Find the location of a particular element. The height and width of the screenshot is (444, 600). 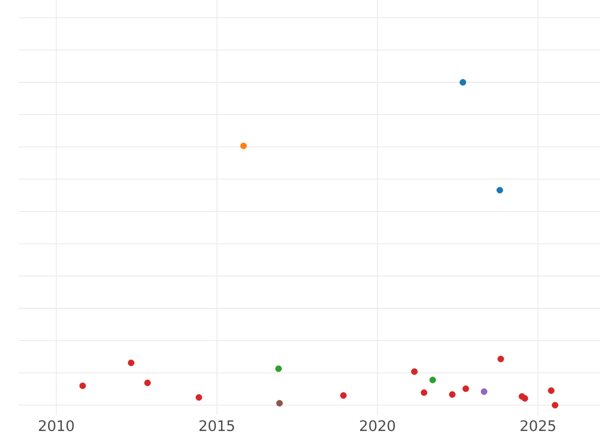

x-tick-label: 2020 is located at coordinates (377, 426).